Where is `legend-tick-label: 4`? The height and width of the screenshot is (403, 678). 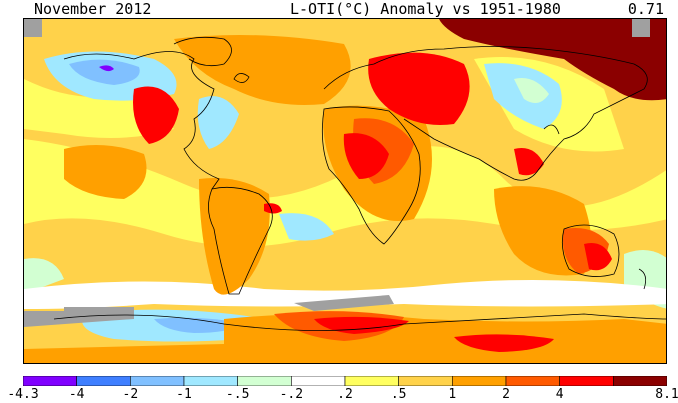
legend-tick-label: 4 is located at coordinates (559, 394).